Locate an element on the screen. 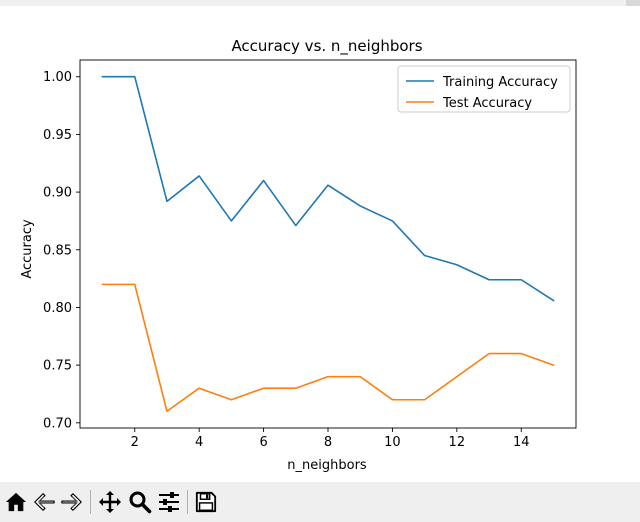 This screenshot has height=522, width=640. x-tick-label: 6 is located at coordinates (263, 442).